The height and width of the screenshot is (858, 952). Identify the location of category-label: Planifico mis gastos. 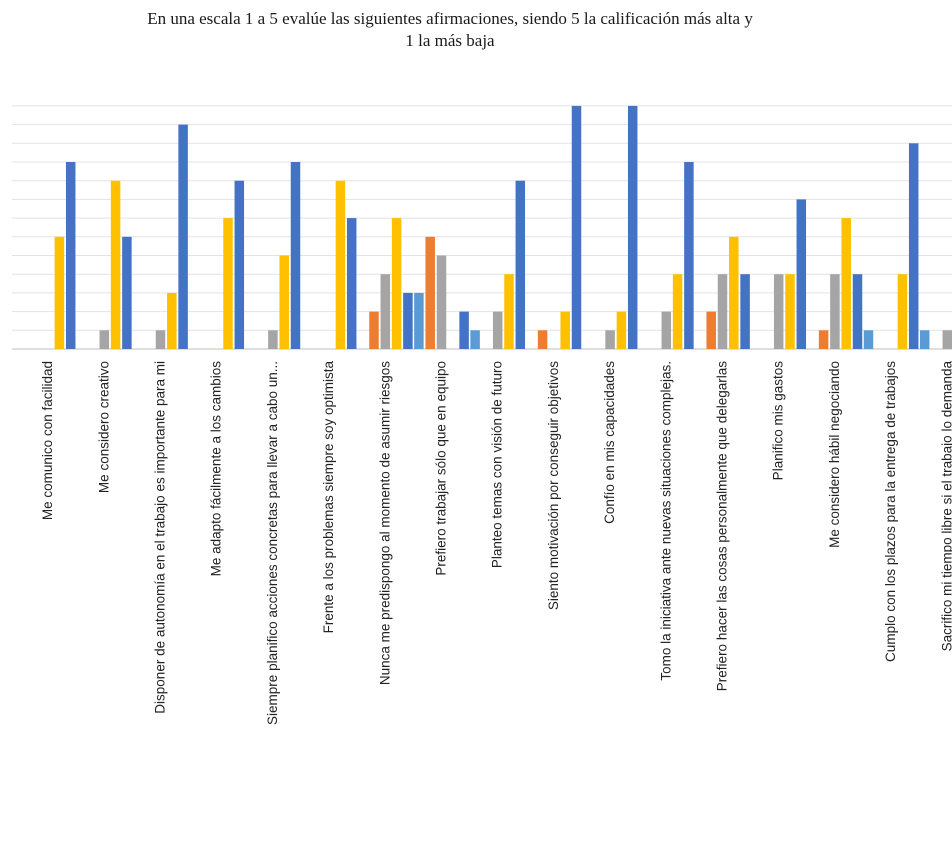
(778, 421).